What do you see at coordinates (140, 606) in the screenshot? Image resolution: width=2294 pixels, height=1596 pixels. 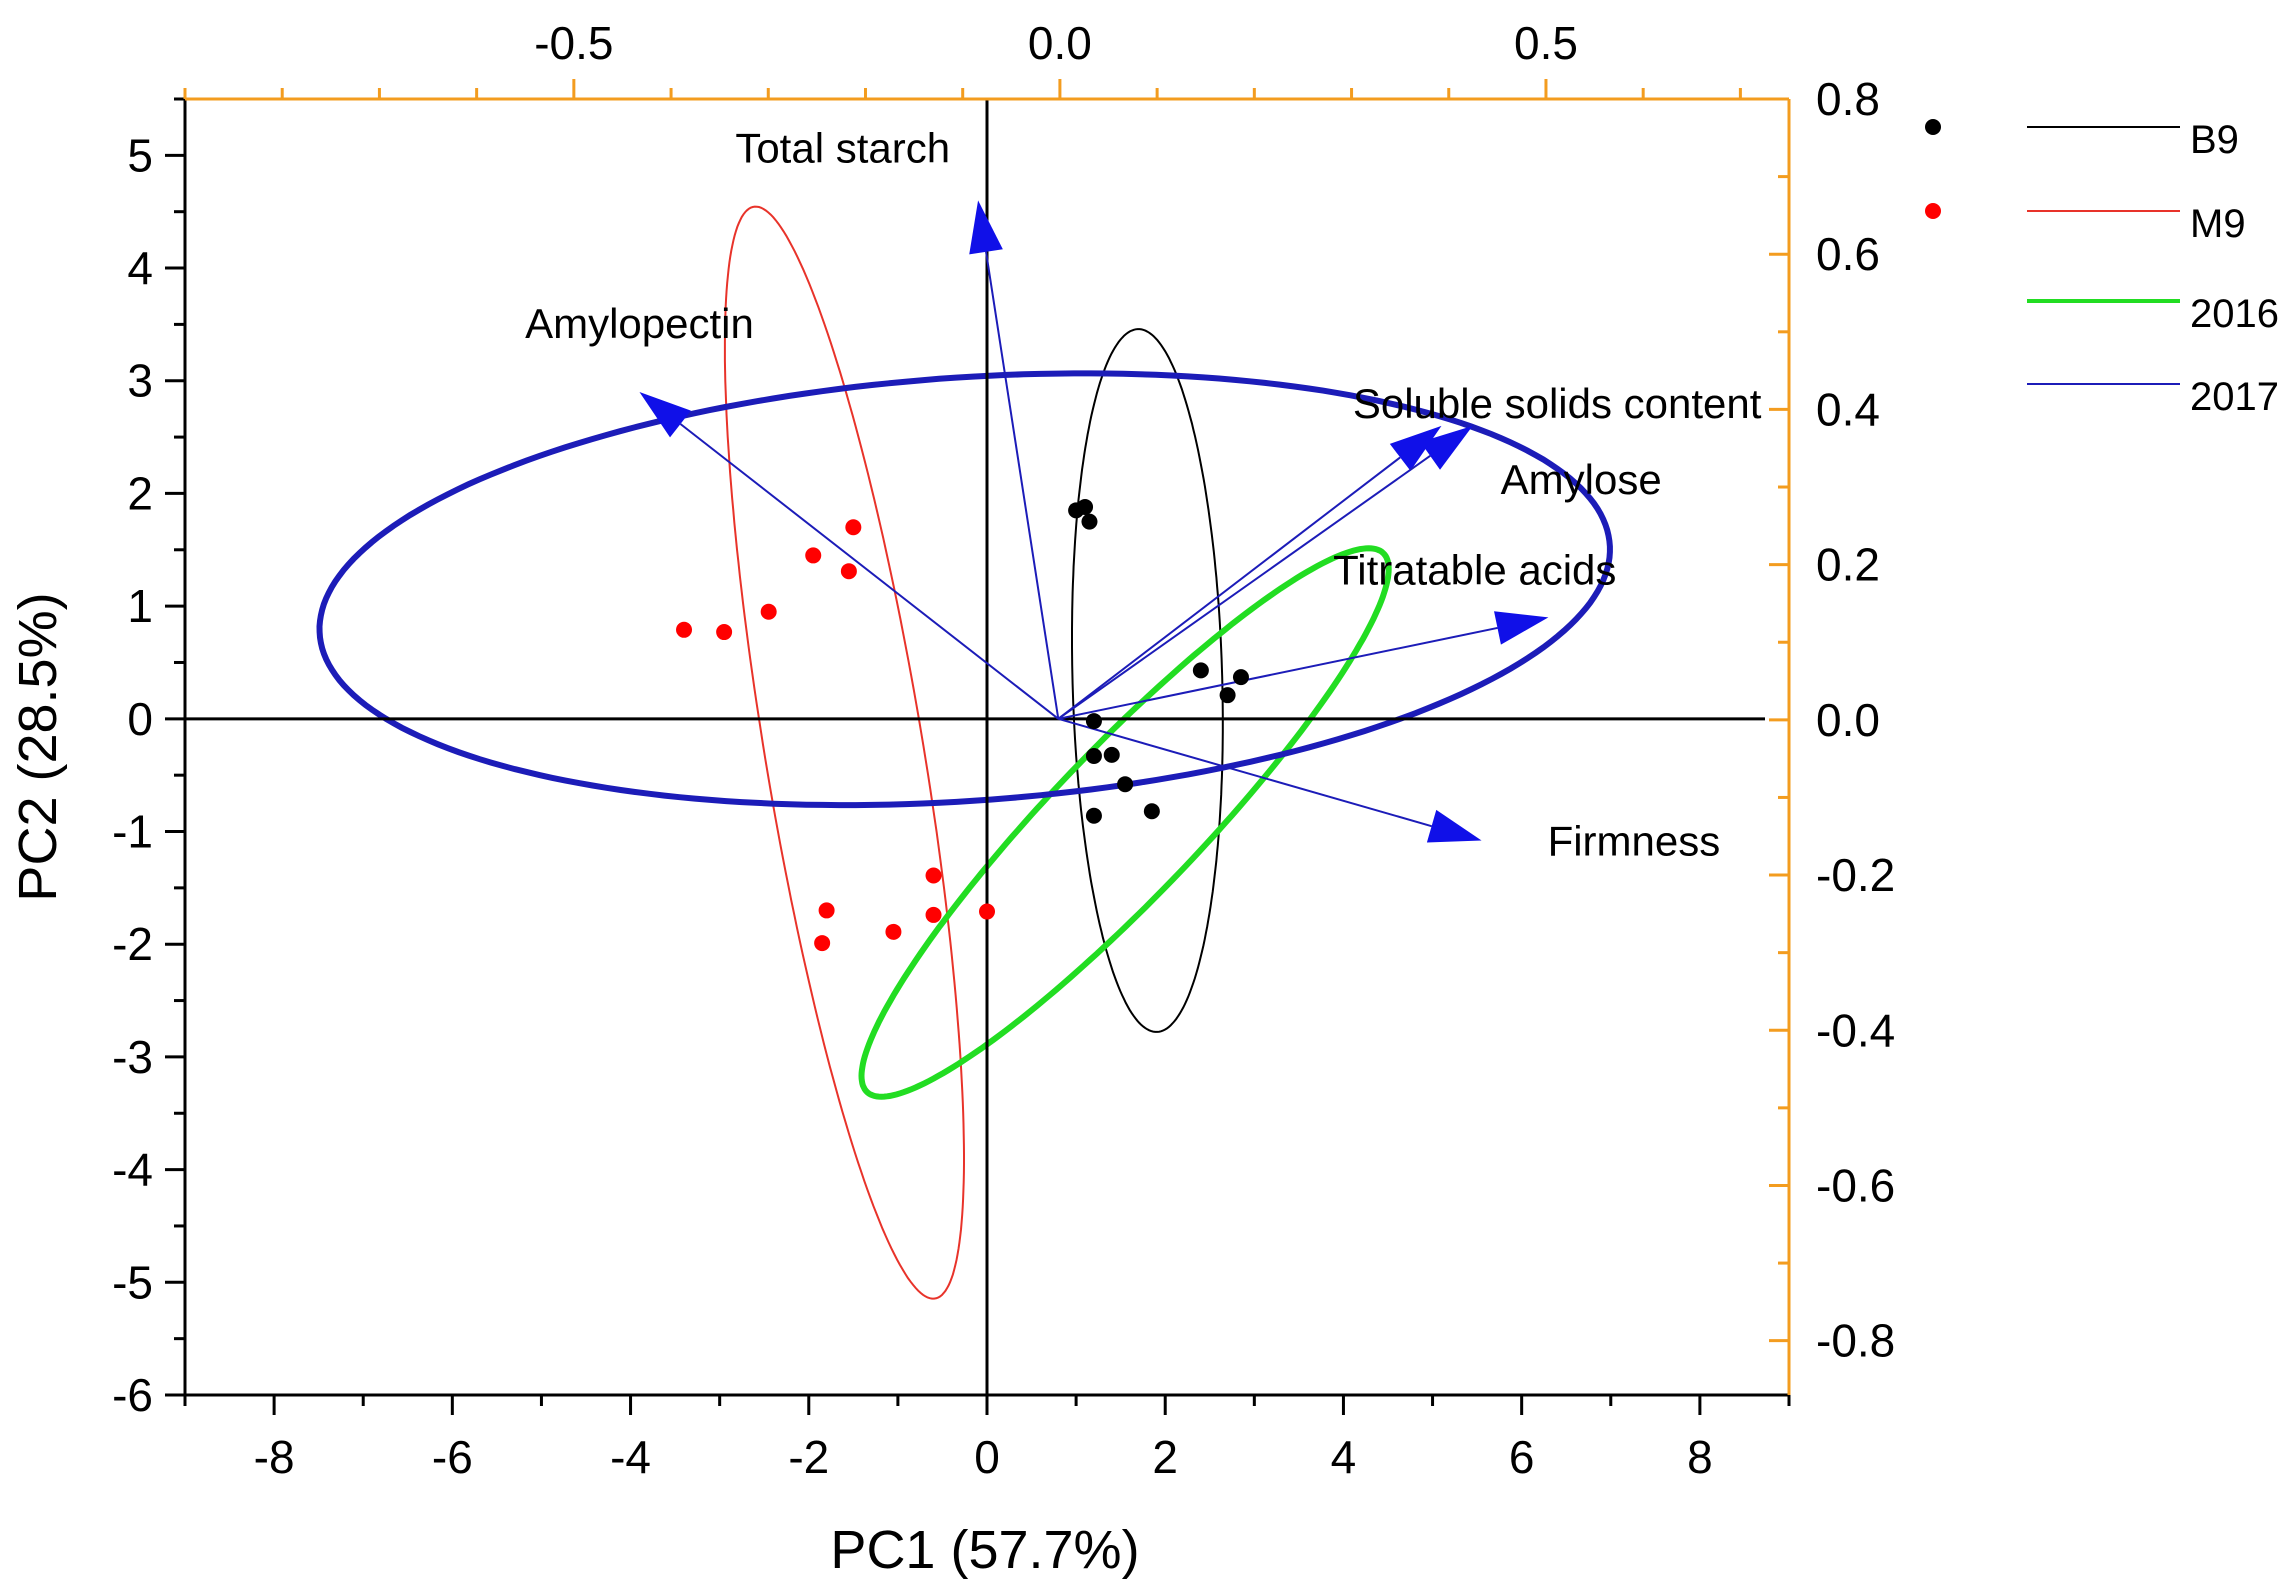 I see `y-tick-label: 1` at bounding box center [140, 606].